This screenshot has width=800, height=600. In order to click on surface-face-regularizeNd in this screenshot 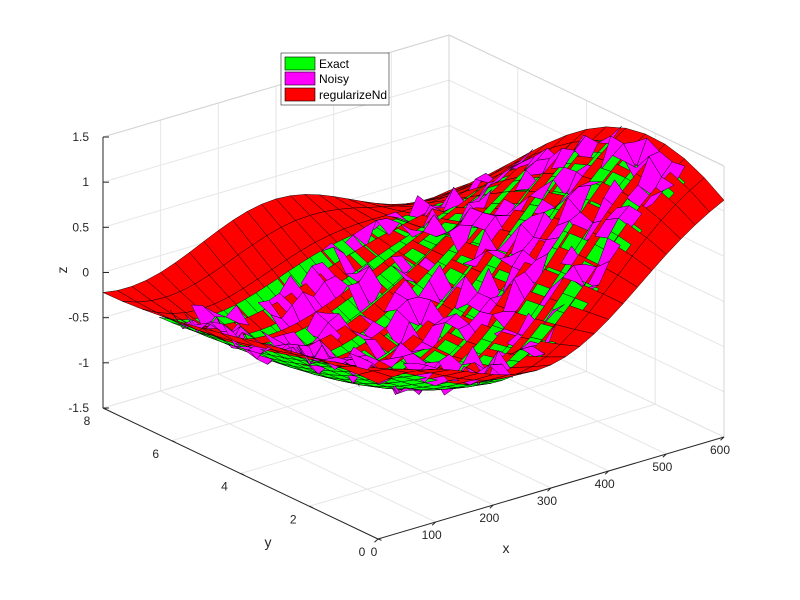, I will do `click(375, 377)`.